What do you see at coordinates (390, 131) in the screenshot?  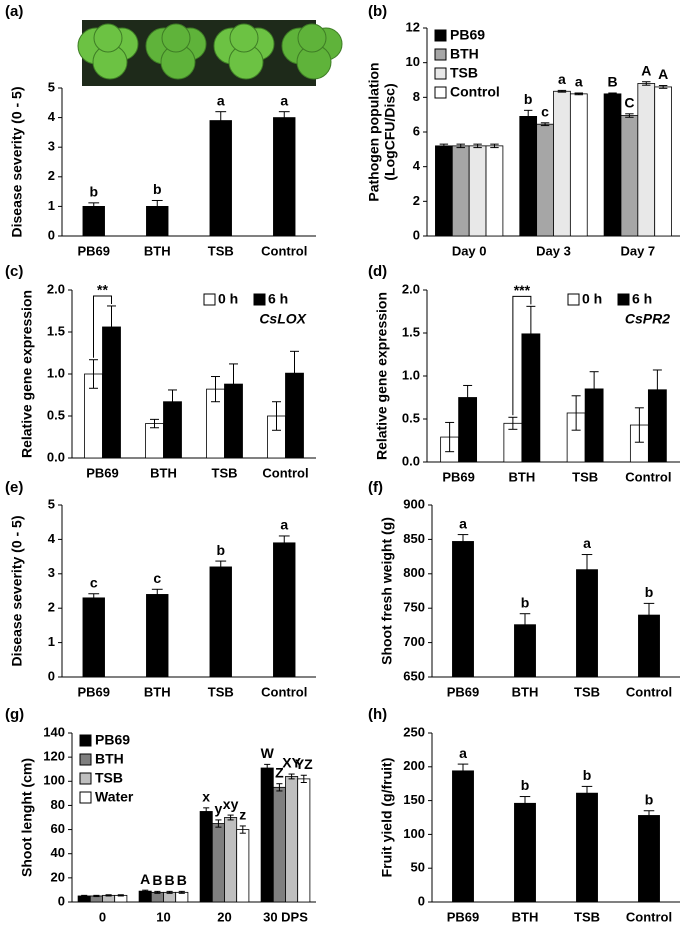 I see `y-axis-label: (LogCFU/Disc)` at bounding box center [390, 131].